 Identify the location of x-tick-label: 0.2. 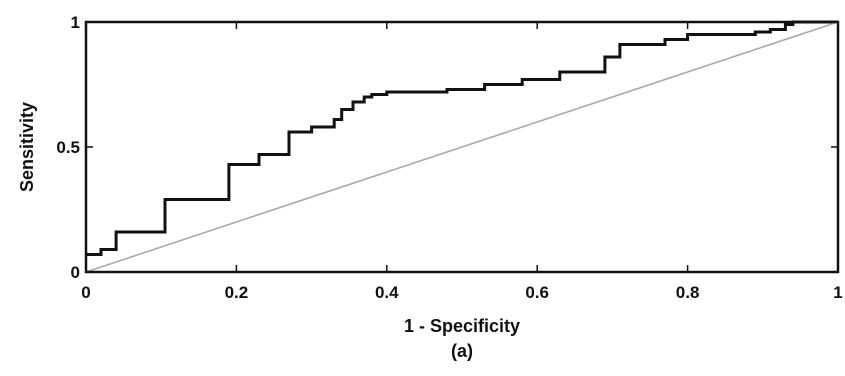
(237, 292).